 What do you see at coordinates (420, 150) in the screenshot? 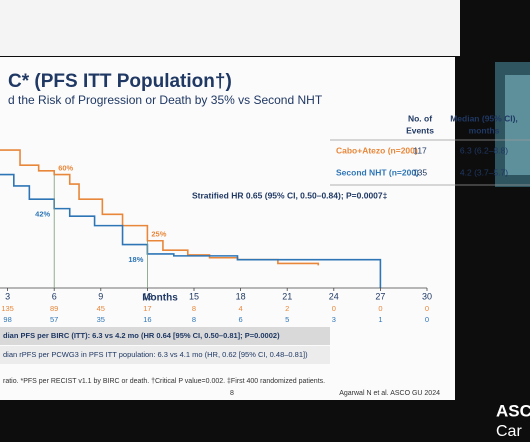
I see `events: 117` at bounding box center [420, 150].